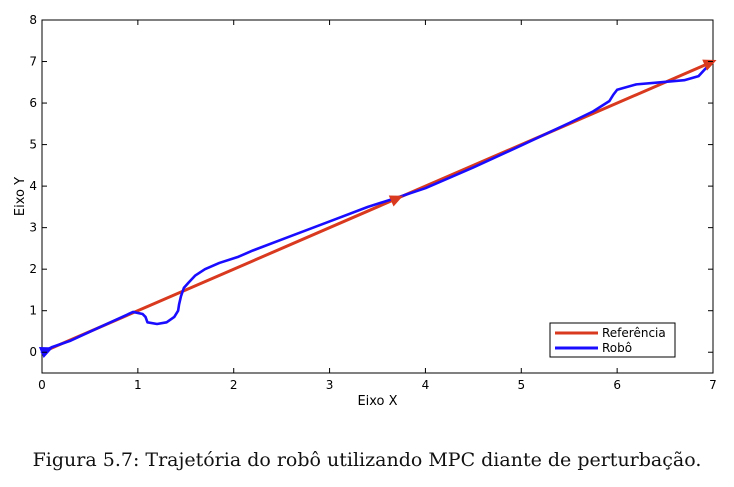  Describe the element at coordinates (33, 103) in the screenshot. I see `y-tick-label: 6` at that location.